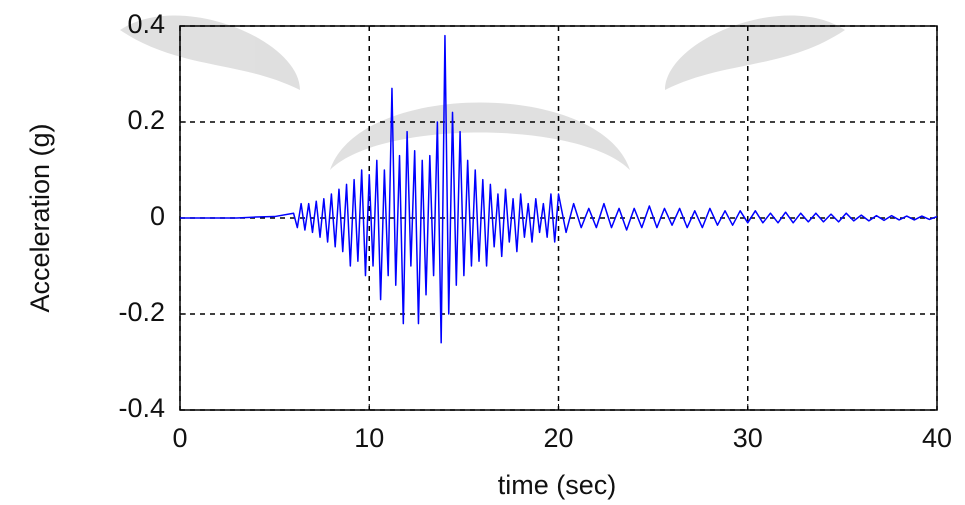 Image resolution: width=965 pixels, height=505 pixels. I want to click on y-tick-label: -0.4, so click(141, 408).